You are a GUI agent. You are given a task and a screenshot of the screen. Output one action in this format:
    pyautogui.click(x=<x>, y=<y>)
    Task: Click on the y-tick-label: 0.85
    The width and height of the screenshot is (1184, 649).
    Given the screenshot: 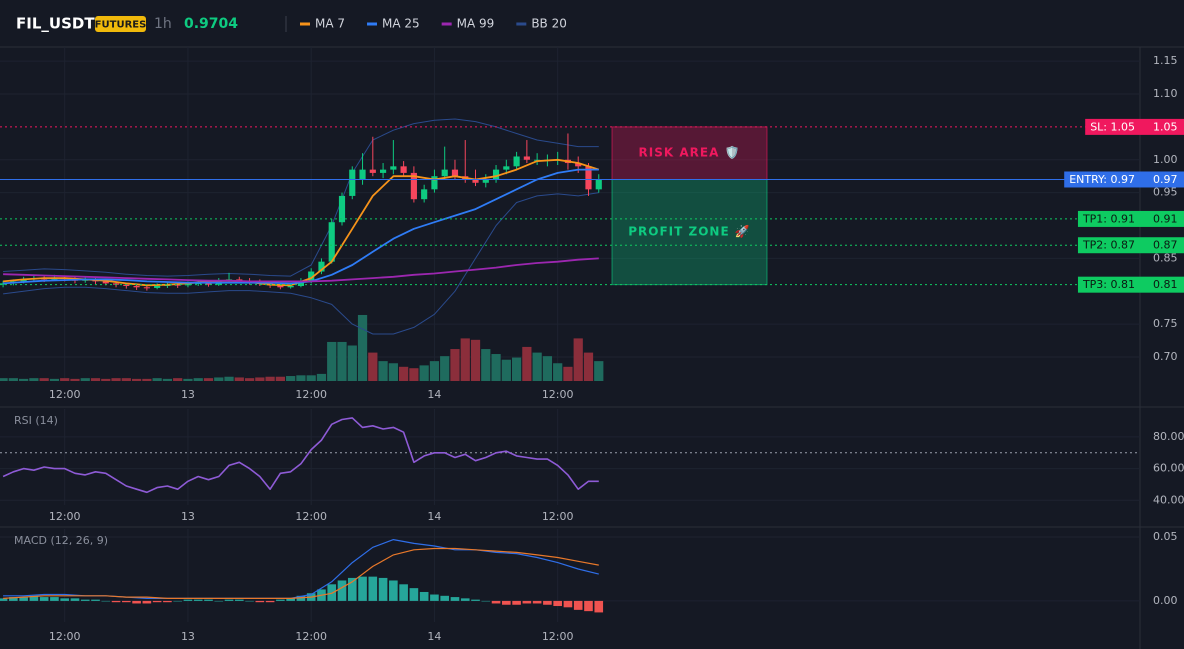 What is the action you would take?
    pyautogui.click(x=1165, y=257)
    